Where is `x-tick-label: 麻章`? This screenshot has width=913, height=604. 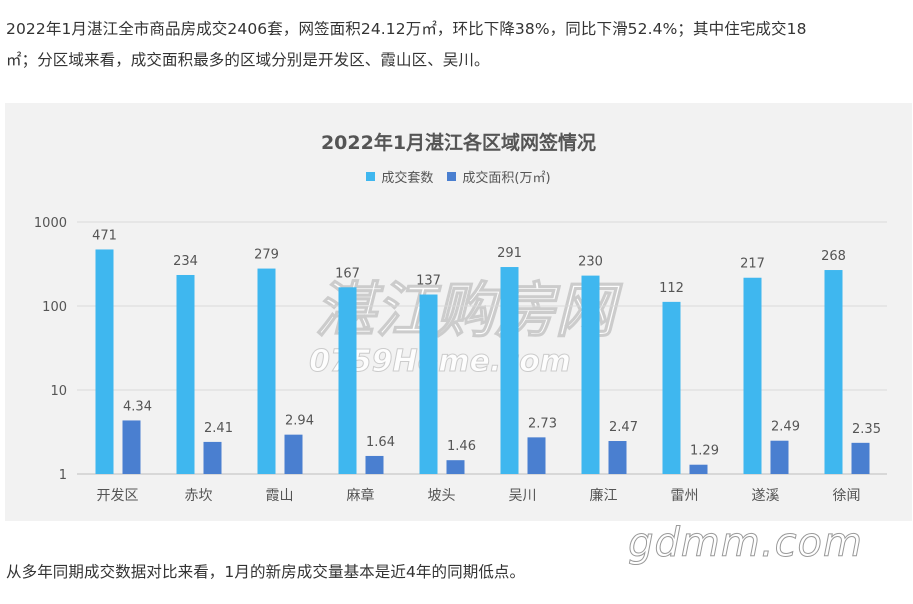 x-tick-label: 麻章 is located at coordinates (361, 495).